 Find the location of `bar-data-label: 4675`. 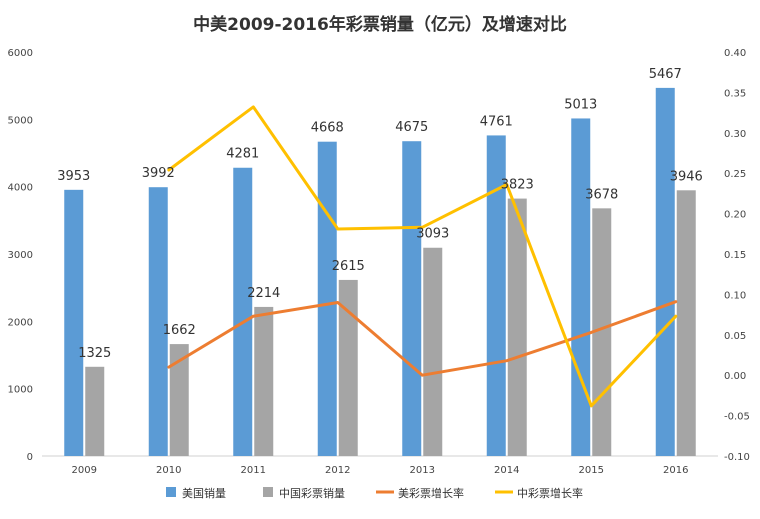

bar-data-label: 4675 is located at coordinates (411, 127).